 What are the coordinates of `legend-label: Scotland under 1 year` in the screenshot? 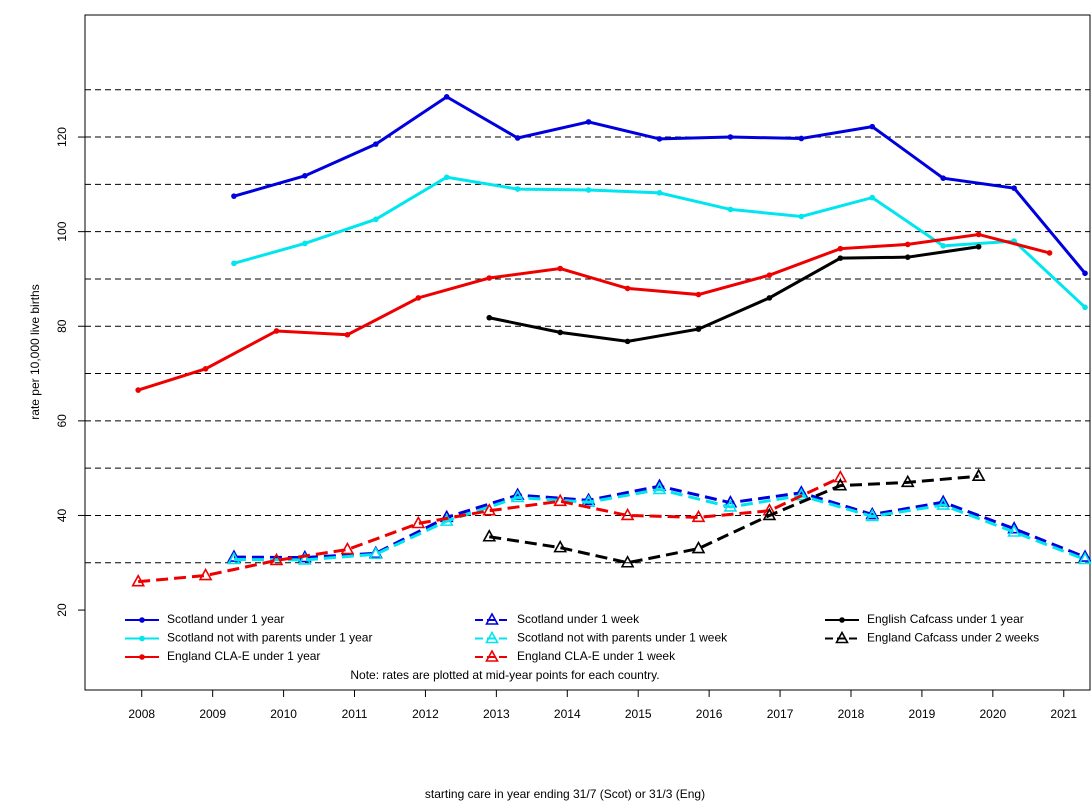 It's located at (225, 619).